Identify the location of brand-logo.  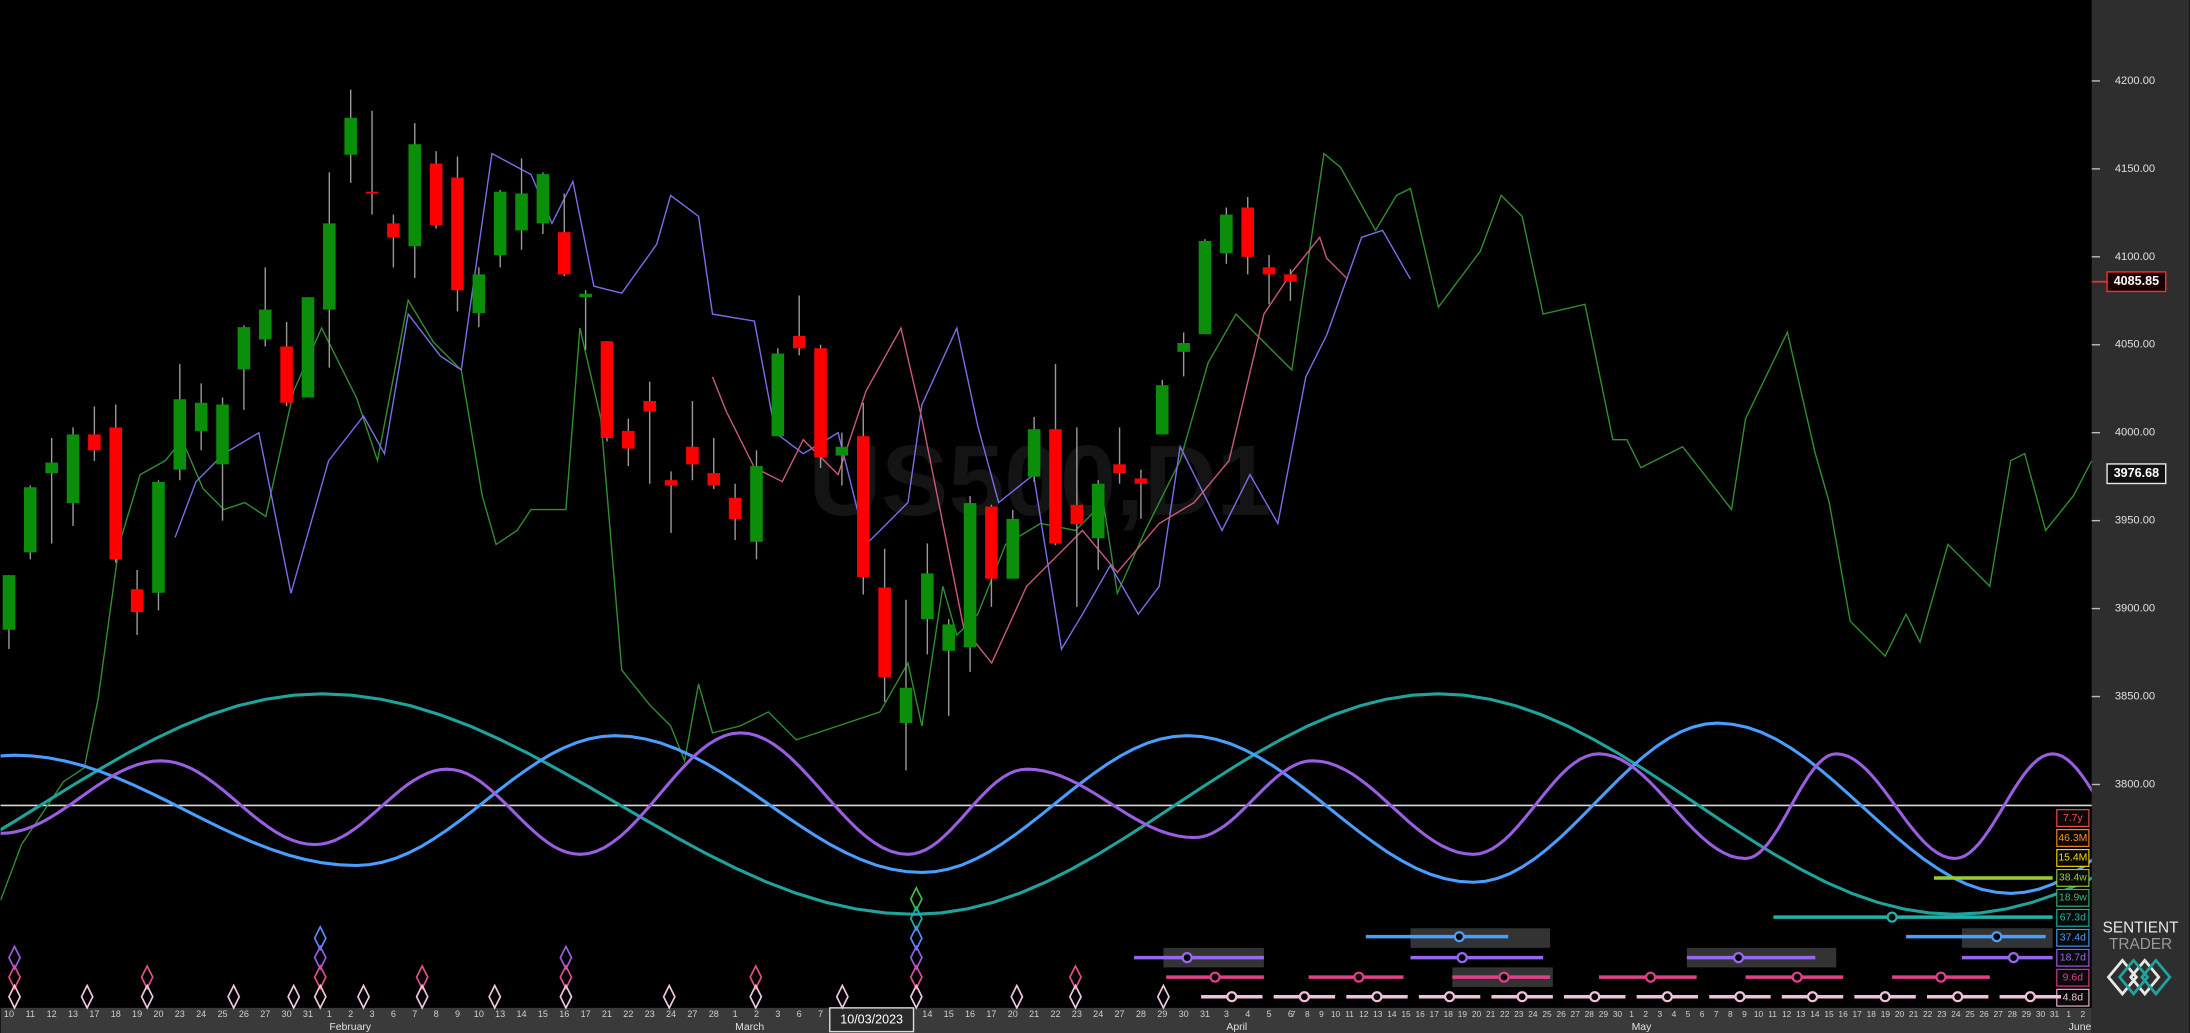
(2133, 977).